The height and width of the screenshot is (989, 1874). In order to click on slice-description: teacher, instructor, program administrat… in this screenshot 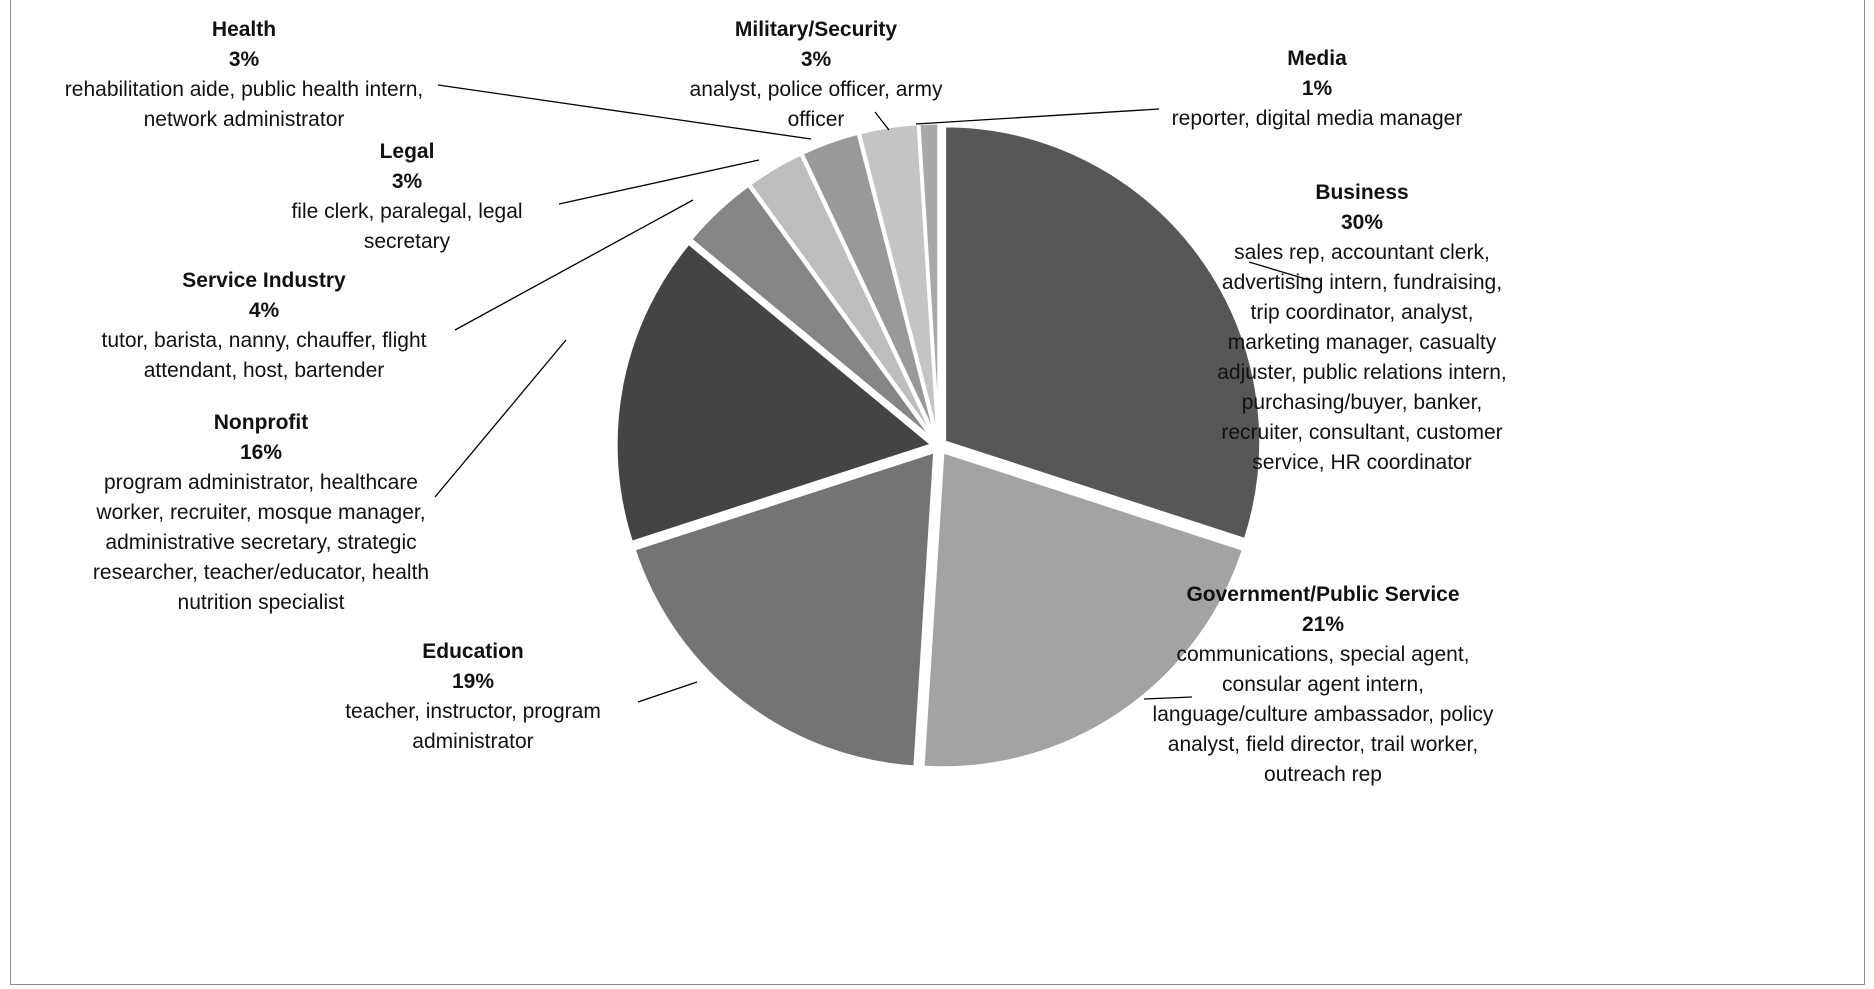, I will do `click(473, 726)`.